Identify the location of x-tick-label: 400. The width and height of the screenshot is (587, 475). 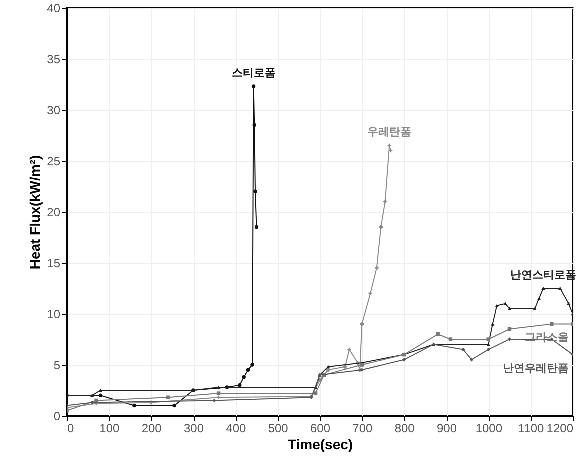
(236, 429).